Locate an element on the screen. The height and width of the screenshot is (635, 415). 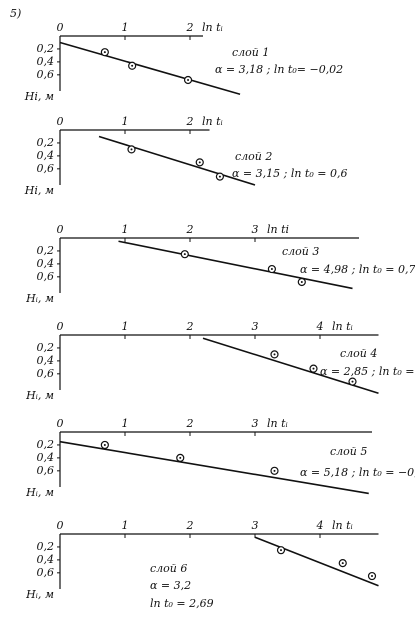
annotation: α = 3,15 ; ln t₀ = 0,6 is located at coordinates (289, 173).